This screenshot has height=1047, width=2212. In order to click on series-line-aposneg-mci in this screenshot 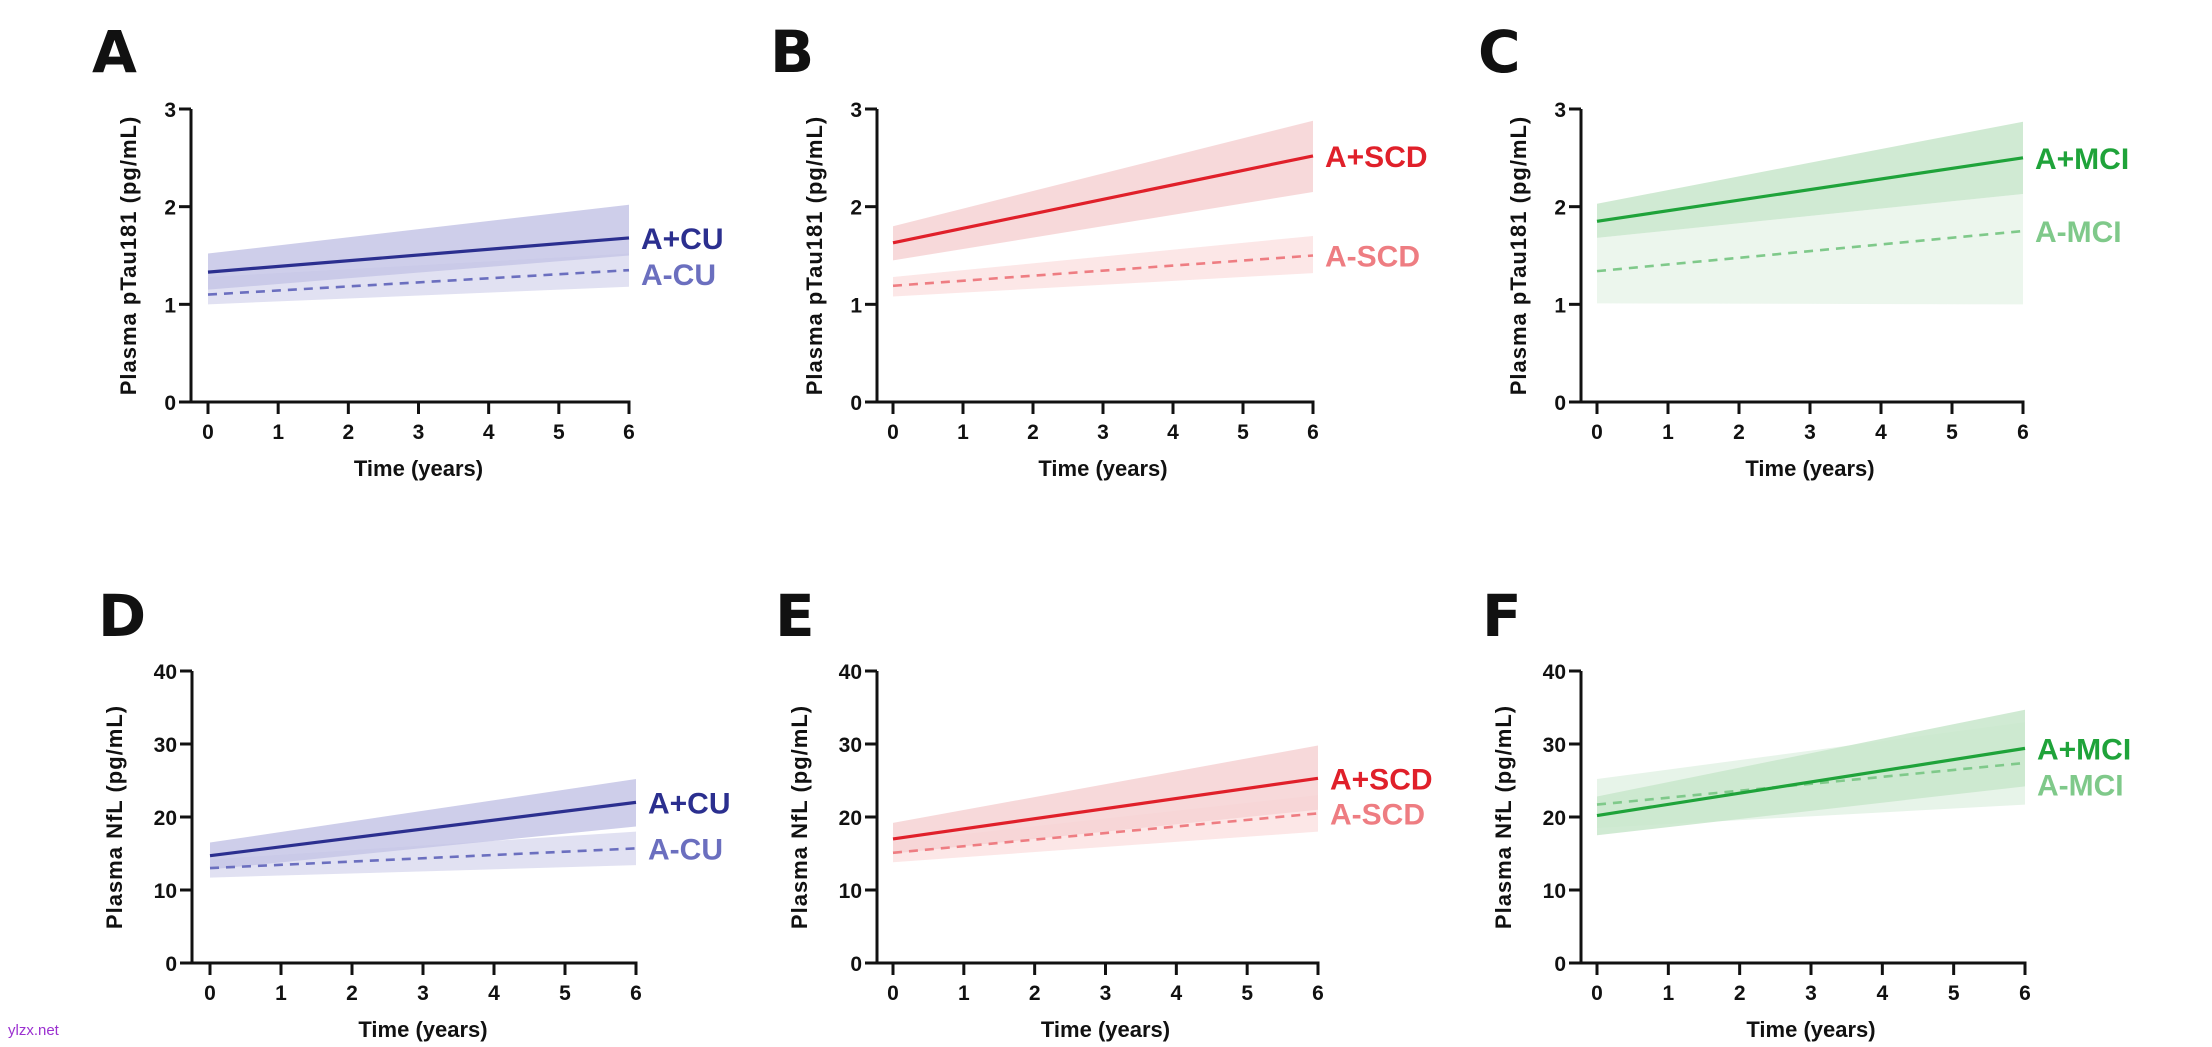, I will do `click(1810, 189)`.